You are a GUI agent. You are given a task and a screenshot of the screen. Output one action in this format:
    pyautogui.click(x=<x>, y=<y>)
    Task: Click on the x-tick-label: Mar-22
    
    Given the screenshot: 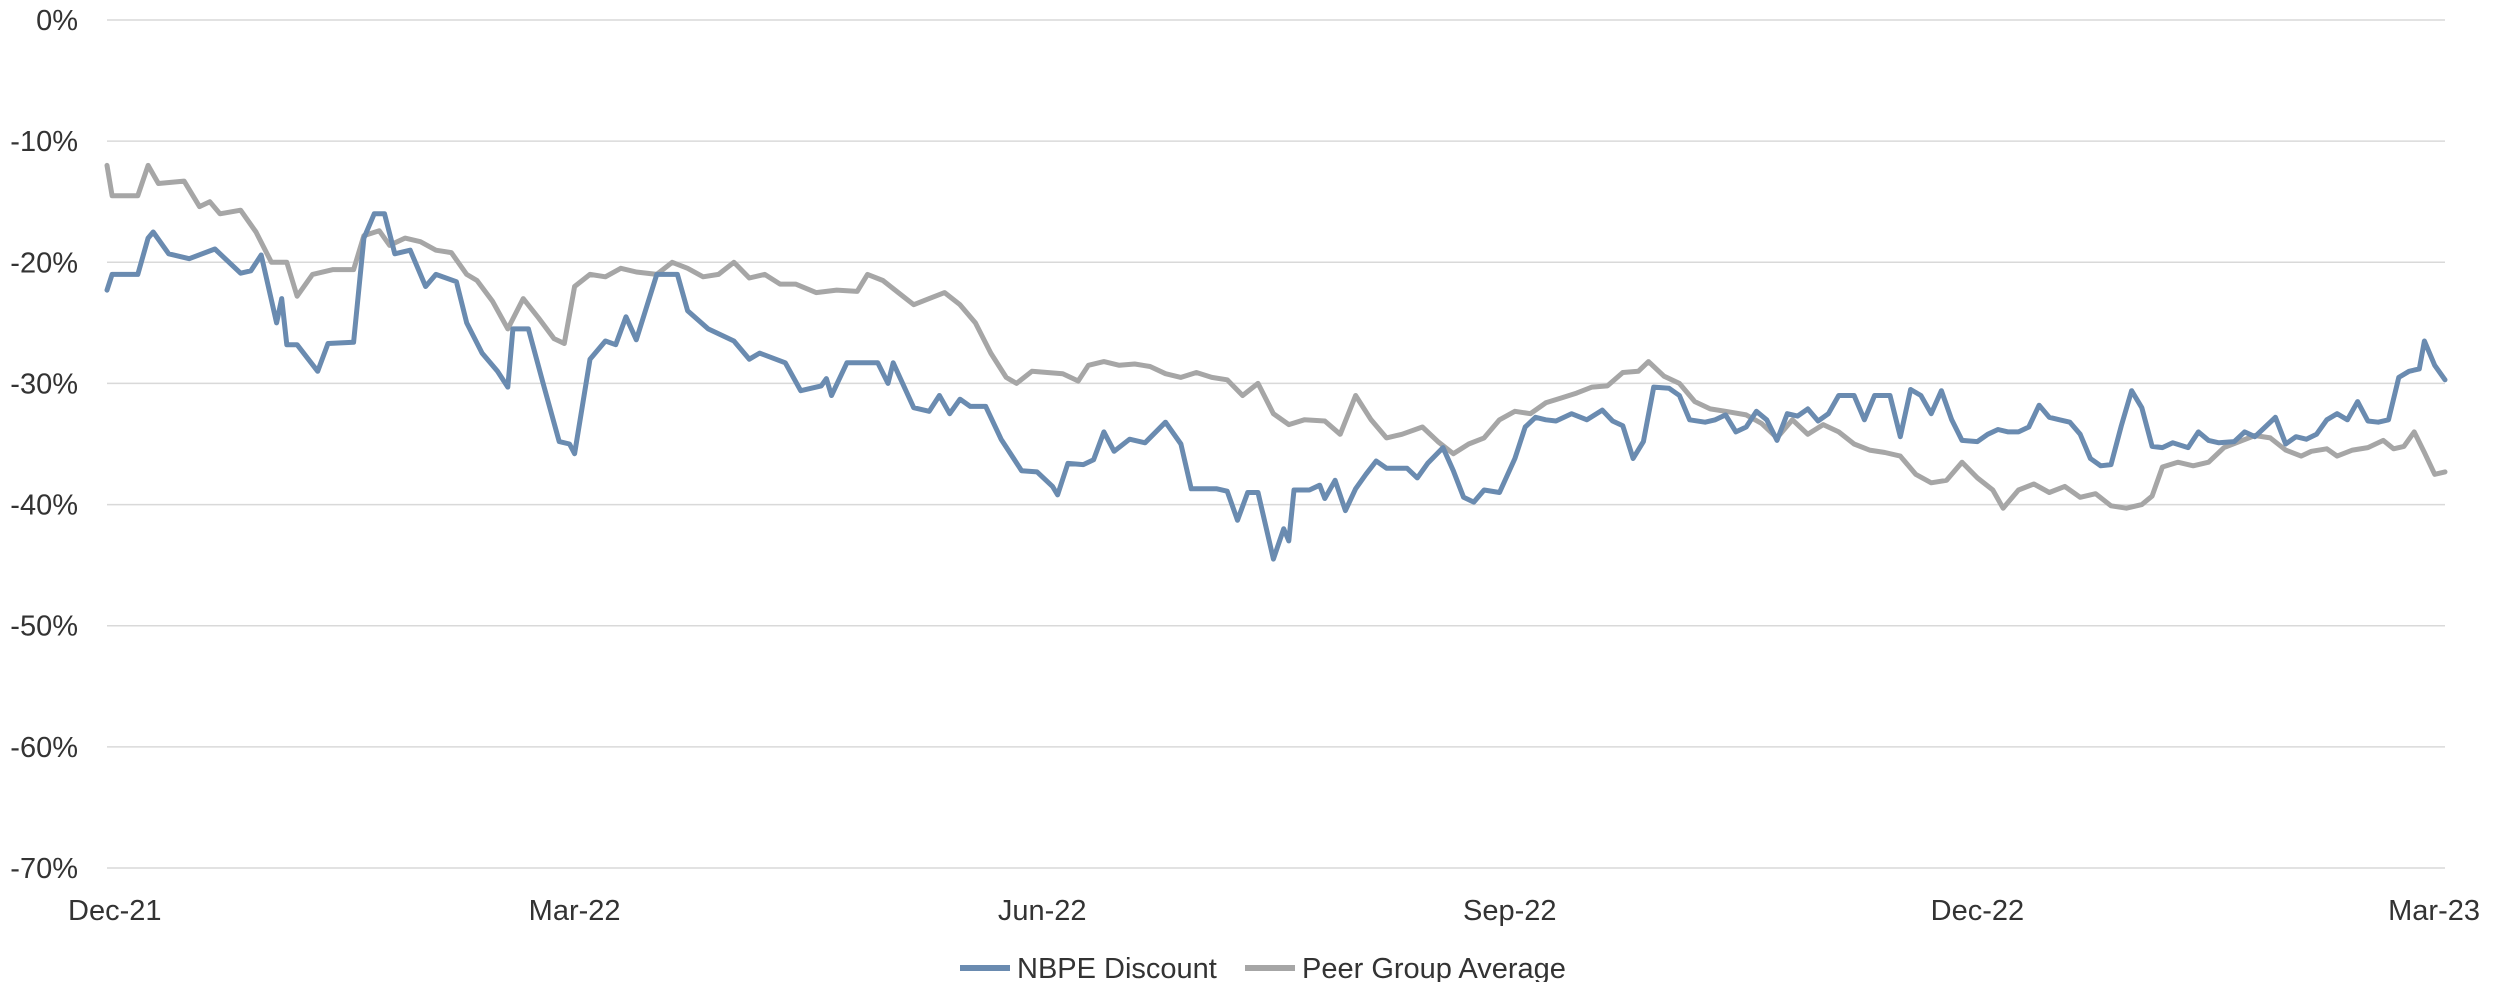 What is the action you would take?
    pyautogui.click(x=575, y=911)
    